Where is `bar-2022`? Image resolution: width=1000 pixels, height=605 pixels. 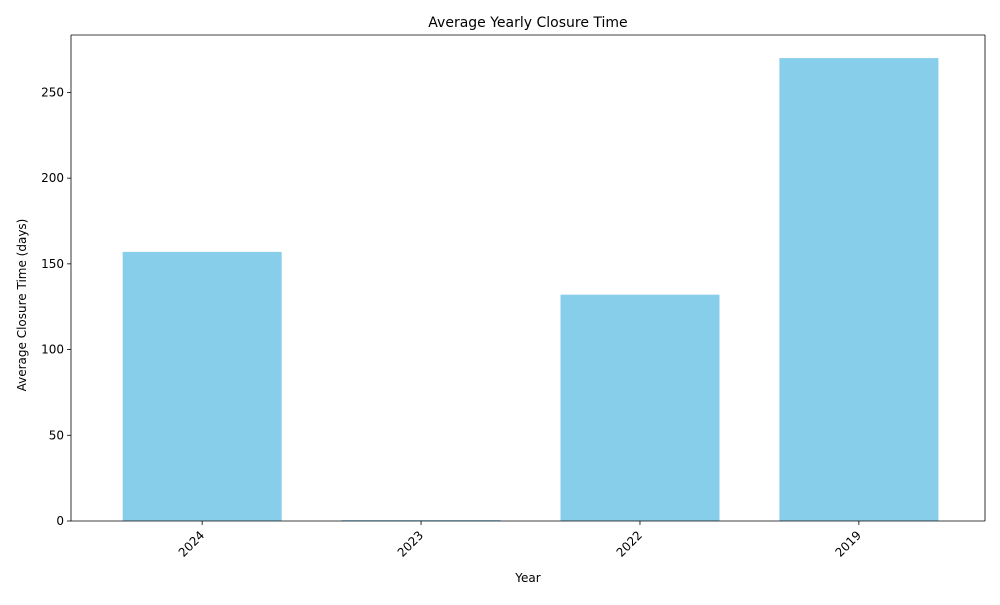 bar-2022 is located at coordinates (640, 407).